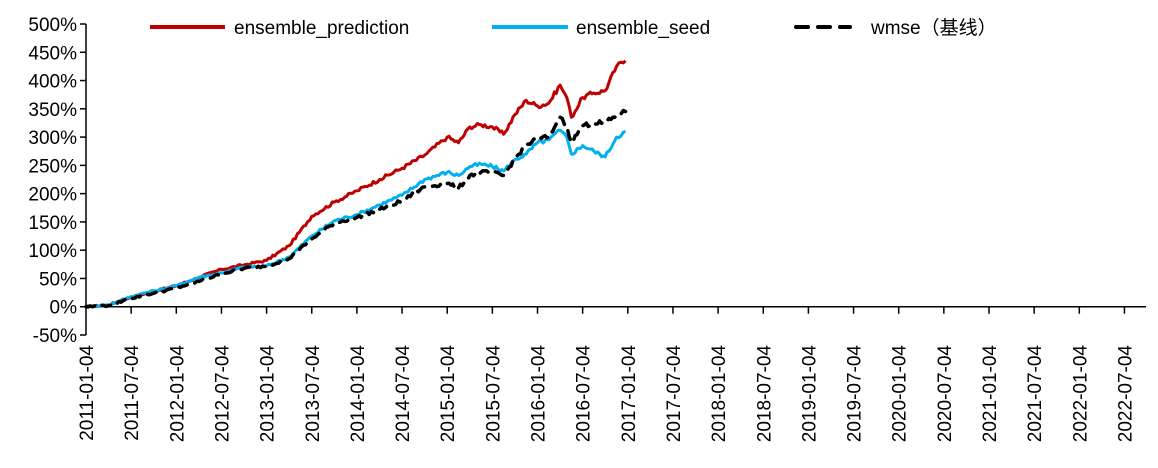 Image resolution: width=1158 pixels, height=468 pixels. I want to click on y-tick-label: 400%, so click(52, 82).